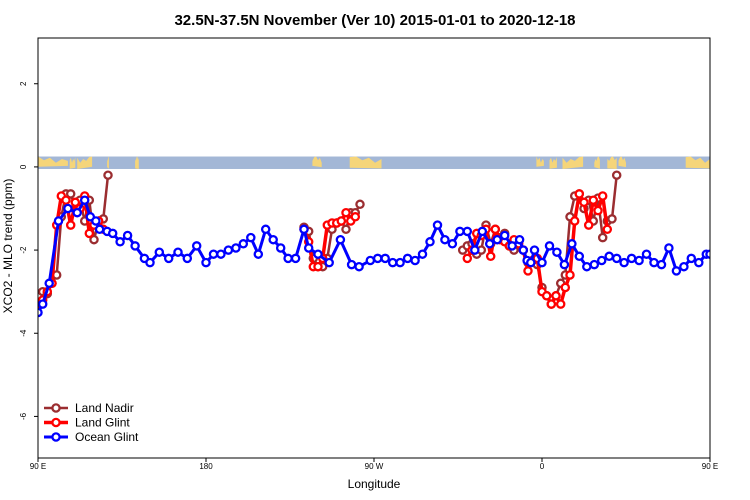 This screenshot has height=500, width=750. Describe the element at coordinates (23, 250) in the screenshot. I see `y-tick-label: -2` at that location.